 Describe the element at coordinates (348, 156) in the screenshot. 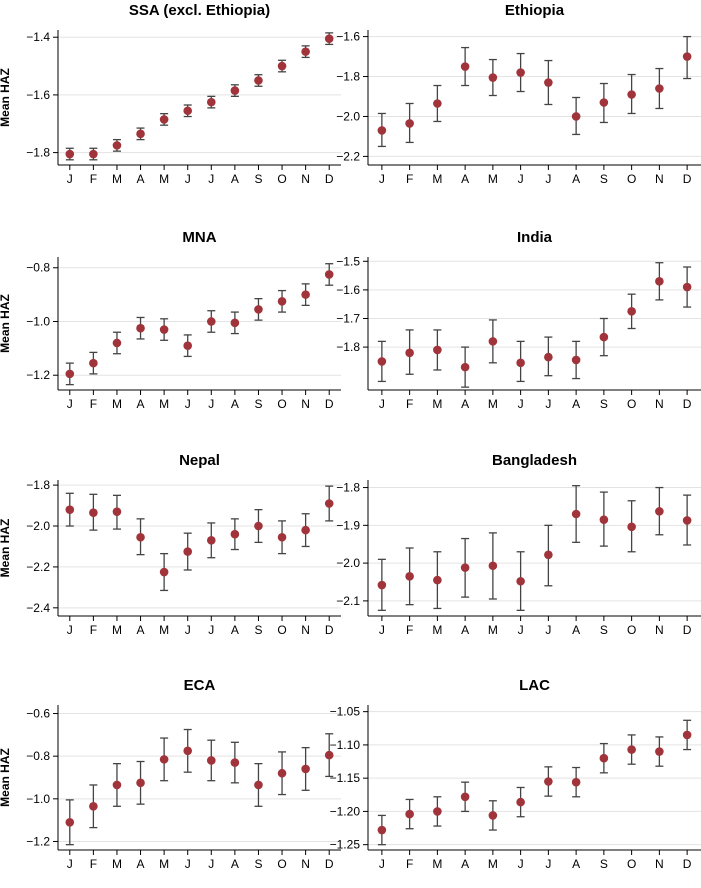

I see `y-tick-label: −2.2` at that location.